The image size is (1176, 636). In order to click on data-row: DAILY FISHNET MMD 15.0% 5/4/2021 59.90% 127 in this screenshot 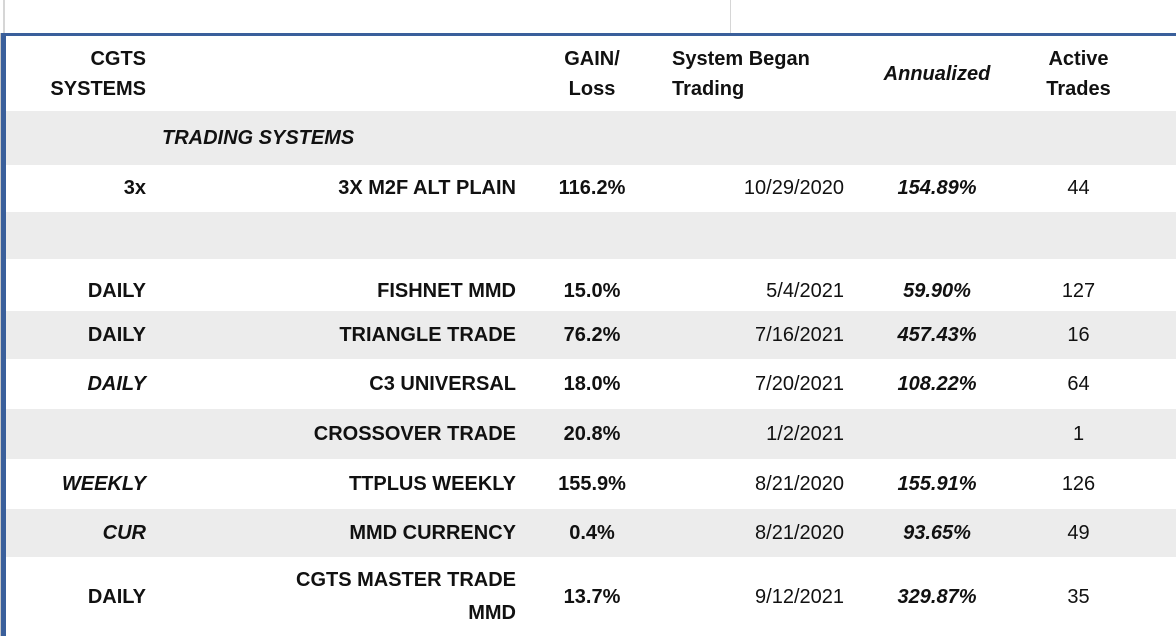, I will do `click(591, 291)`.